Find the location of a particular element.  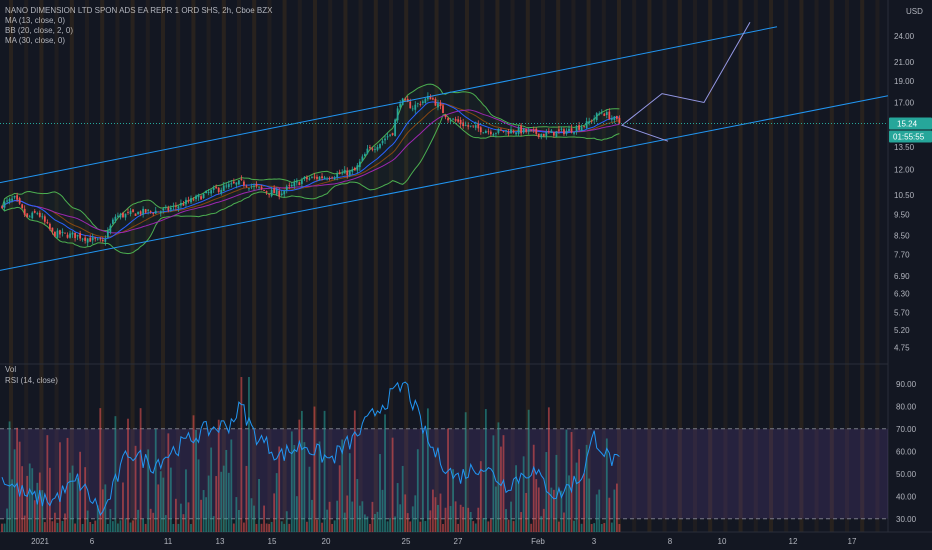

ma13-legend: MA (13, close, 0) is located at coordinates (35, 20).